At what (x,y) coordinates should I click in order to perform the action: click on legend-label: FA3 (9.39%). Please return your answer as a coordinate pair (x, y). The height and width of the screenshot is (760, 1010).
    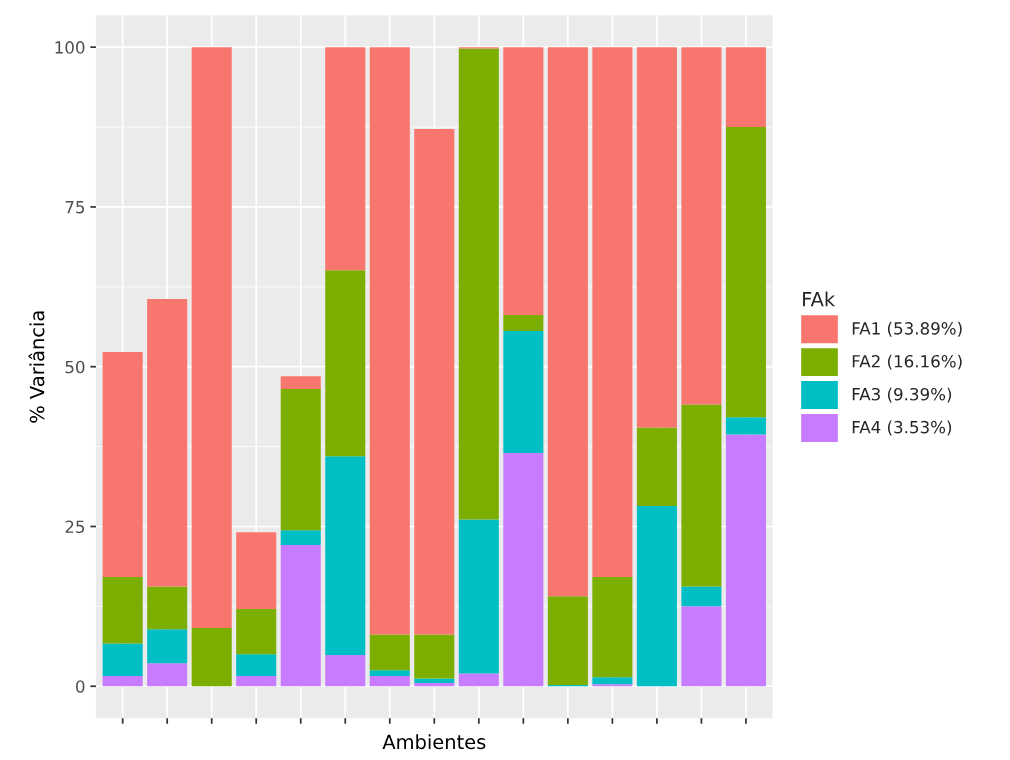
    Looking at the image, I should click on (902, 395).